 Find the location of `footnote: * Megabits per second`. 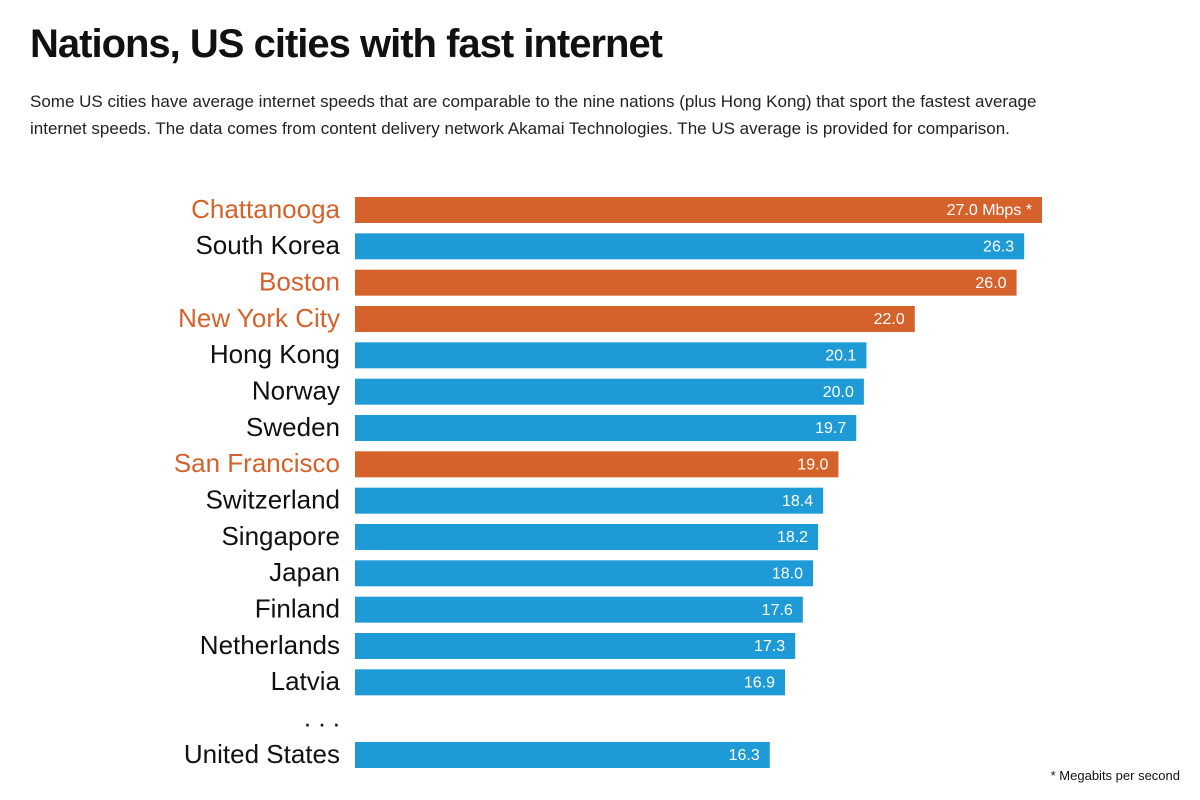

footnote: * Megabits per second is located at coordinates (1115, 775).